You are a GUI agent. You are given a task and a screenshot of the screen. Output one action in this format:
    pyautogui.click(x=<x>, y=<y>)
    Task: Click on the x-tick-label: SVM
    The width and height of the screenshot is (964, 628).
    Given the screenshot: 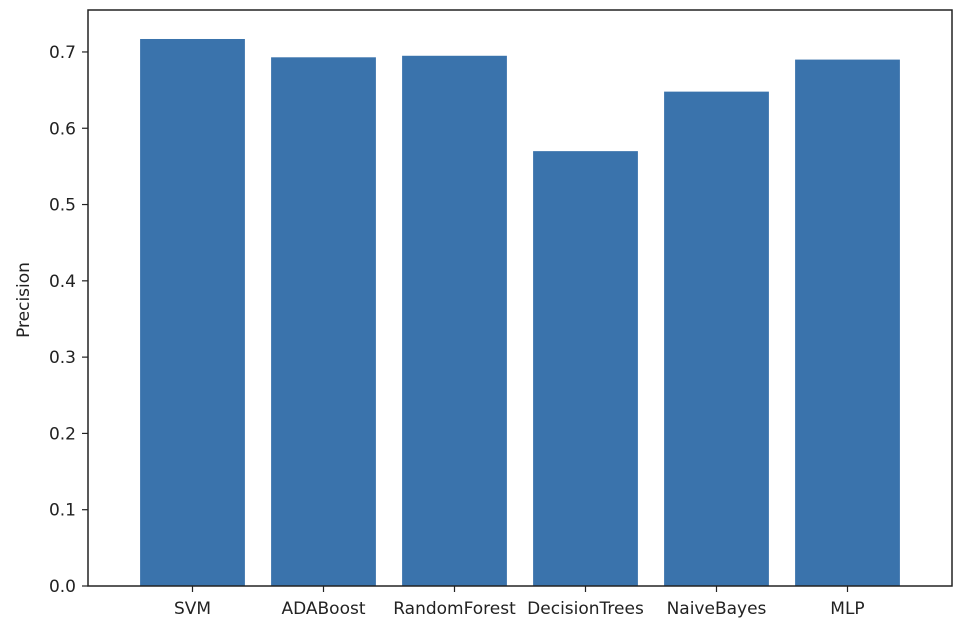 What is the action you would take?
    pyautogui.click(x=192, y=609)
    